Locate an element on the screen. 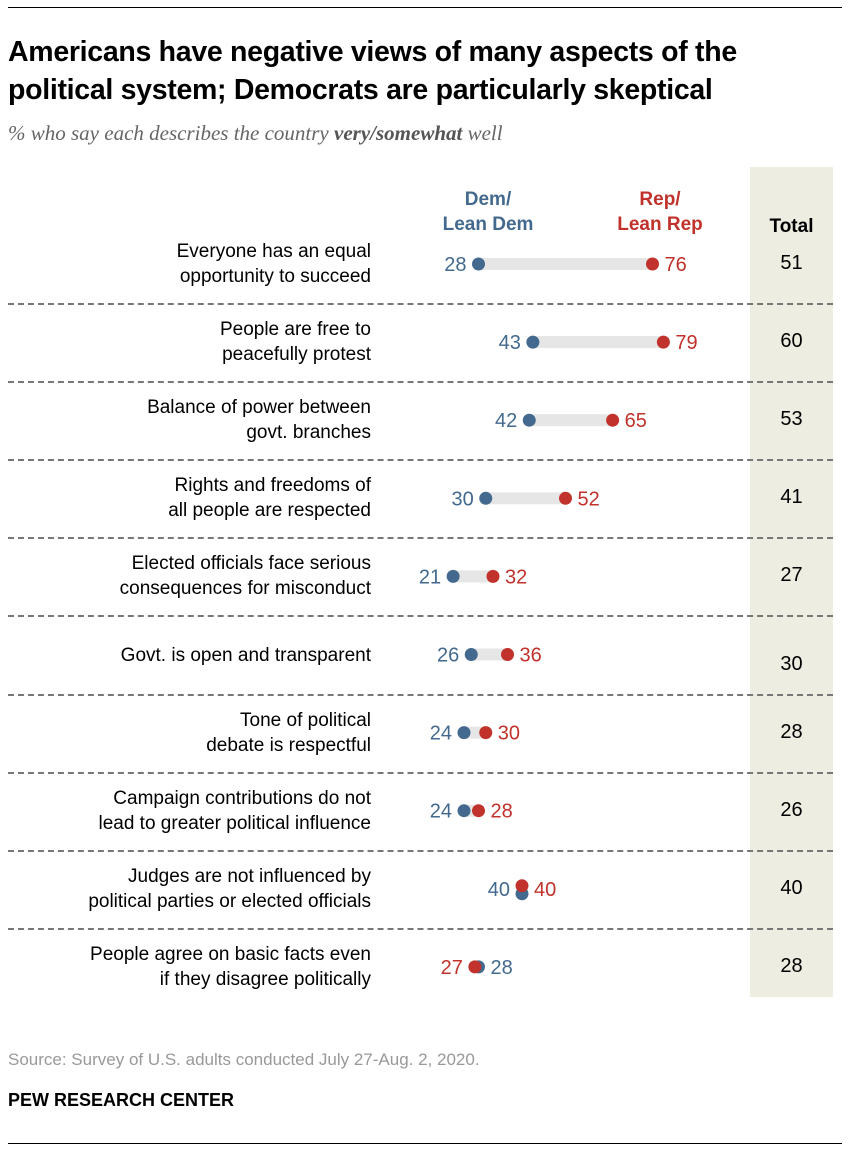  brand-logo-text: PEW RESEARCH CENTER is located at coordinates (121, 1100).